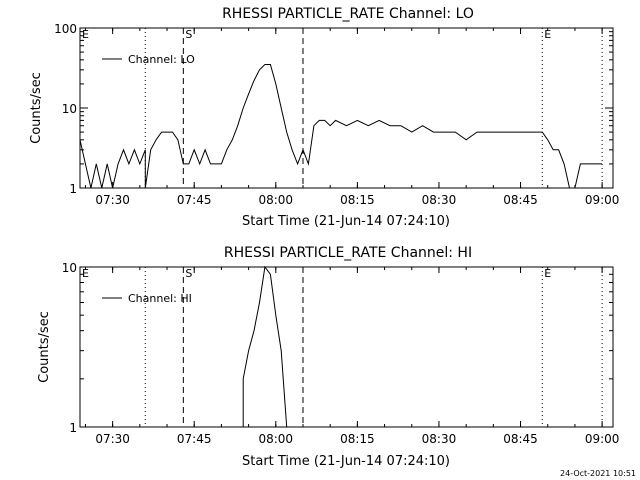 The width and height of the screenshot is (640, 480). I want to click on x-tick-label-lo: 08:00, so click(275, 200).